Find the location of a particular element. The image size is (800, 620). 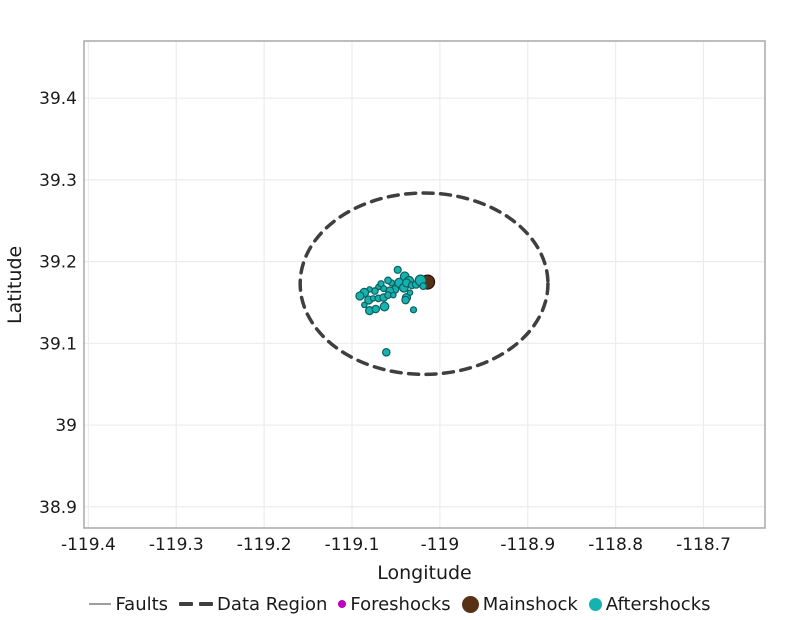

foreshocks-marker-icon is located at coordinates (342, 604).